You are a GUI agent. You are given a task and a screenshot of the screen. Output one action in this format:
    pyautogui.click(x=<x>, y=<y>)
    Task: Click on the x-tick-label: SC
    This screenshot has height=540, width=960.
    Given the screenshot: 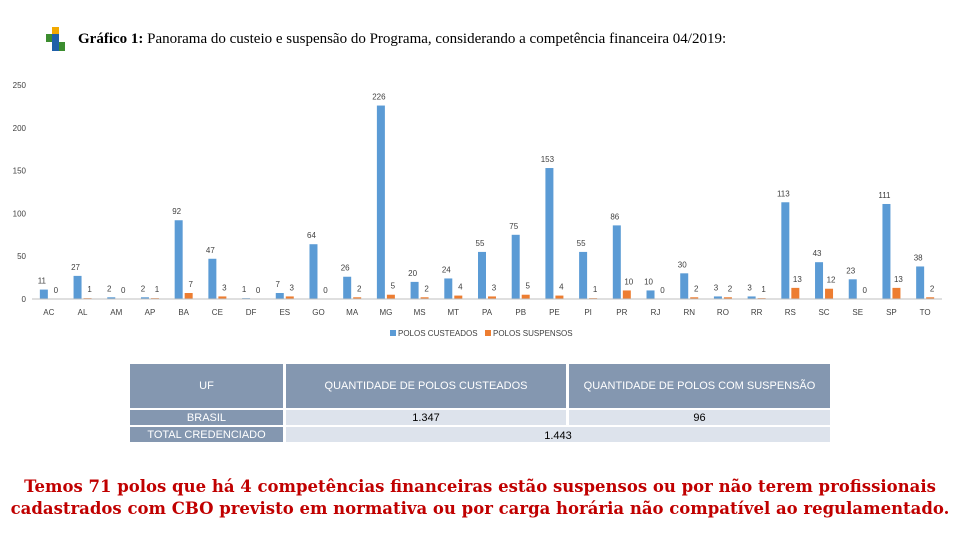 What is the action you would take?
    pyautogui.click(x=823, y=312)
    